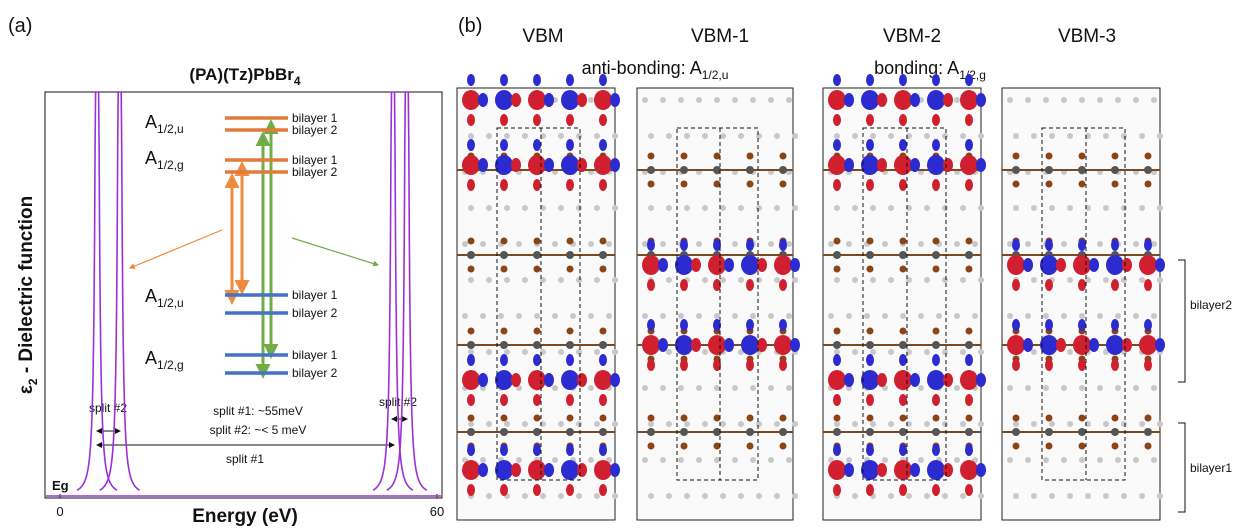  What do you see at coordinates (315, 295) in the screenshot?
I see `level-label: bilayer 1` at bounding box center [315, 295].